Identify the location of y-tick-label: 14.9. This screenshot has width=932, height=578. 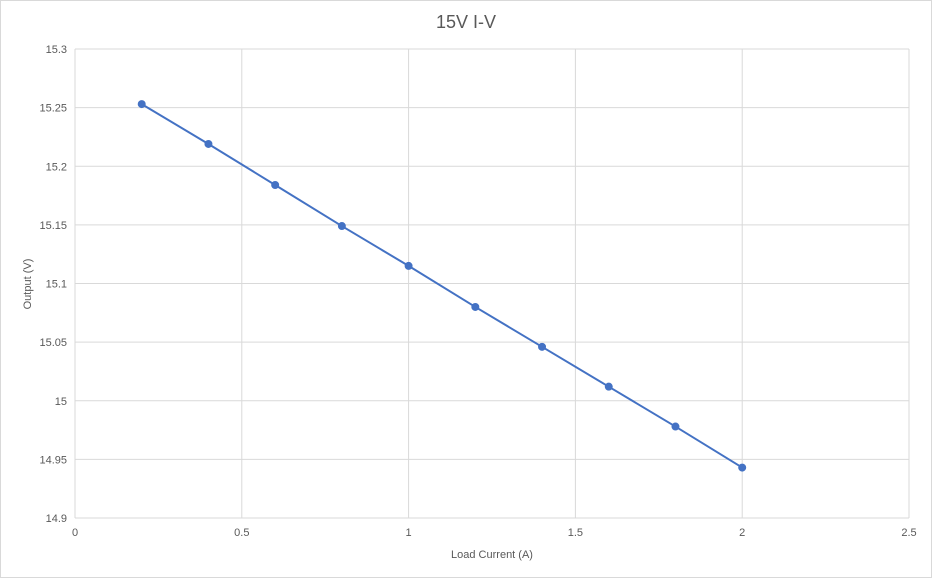
(56, 519).